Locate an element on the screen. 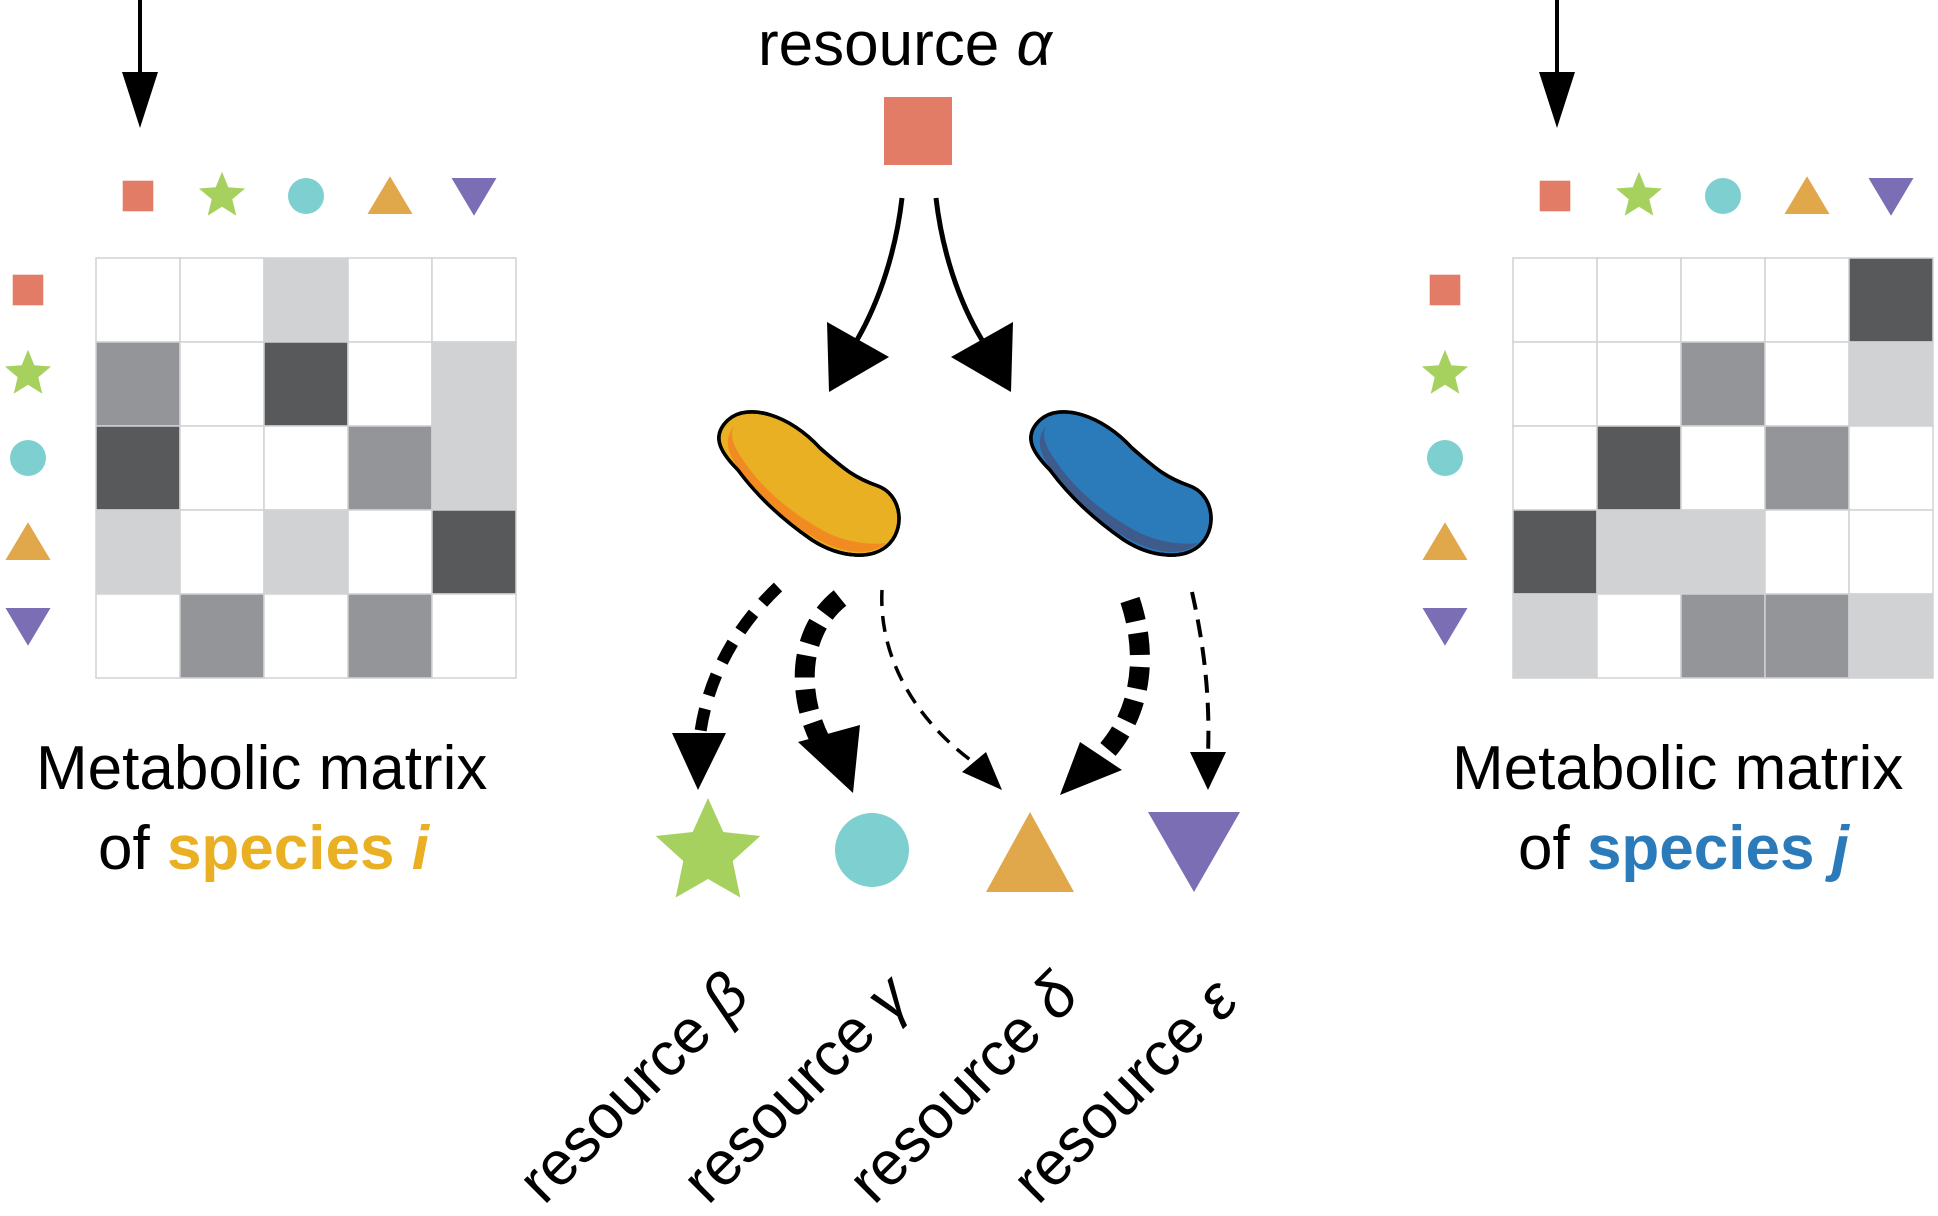 The width and height of the screenshot is (1938, 1216). input-arrow-i is located at coordinates (140, 64).